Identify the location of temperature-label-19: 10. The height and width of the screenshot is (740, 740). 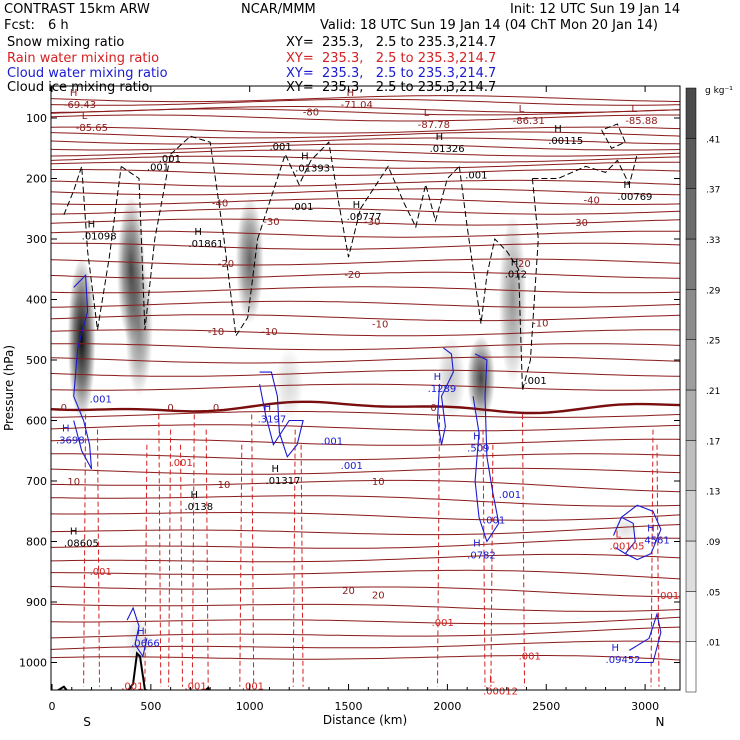
(378, 482).